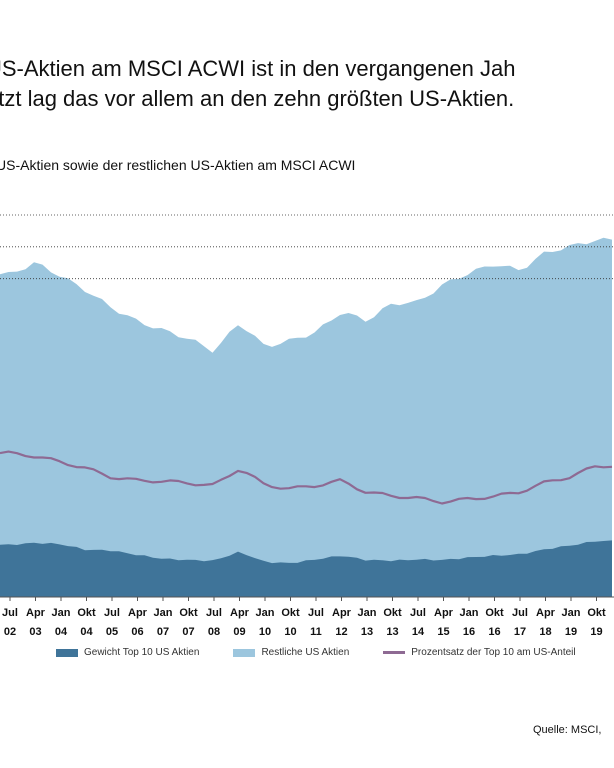 Image resolution: width=614 pixels, height=768 pixels. What do you see at coordinates (112, 632) in the screenshot?
I see `x-tick-year: 05` at bounding box center [112, 632].